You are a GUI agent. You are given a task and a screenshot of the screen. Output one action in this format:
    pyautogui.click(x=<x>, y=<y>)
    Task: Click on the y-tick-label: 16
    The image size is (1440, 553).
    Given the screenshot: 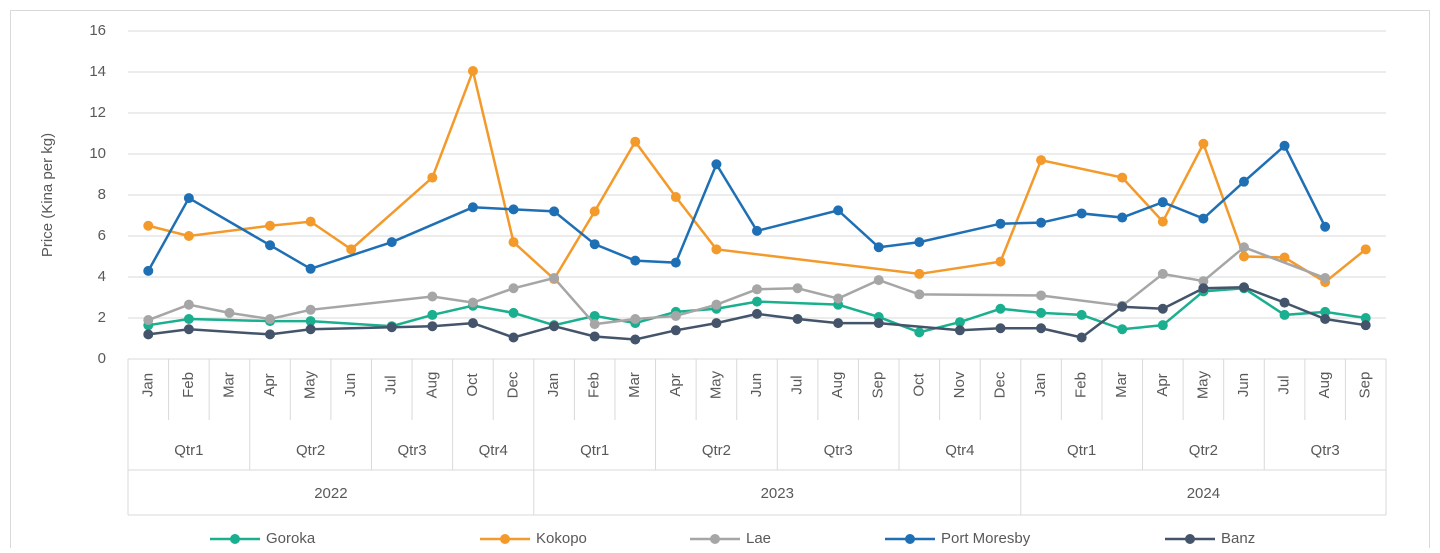 What is the action you would take?
    pyautogui.click(x=97, y=30)
    